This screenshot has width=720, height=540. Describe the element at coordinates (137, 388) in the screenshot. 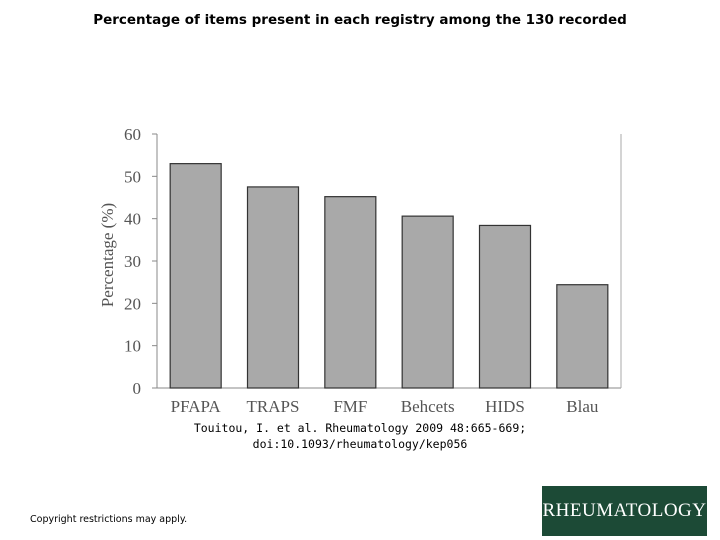

I see `y-tick-label: 0` at that location.